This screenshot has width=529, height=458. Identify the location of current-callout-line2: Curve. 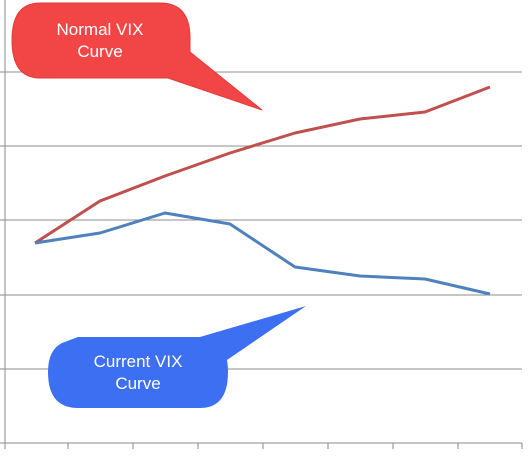
(137, 383).